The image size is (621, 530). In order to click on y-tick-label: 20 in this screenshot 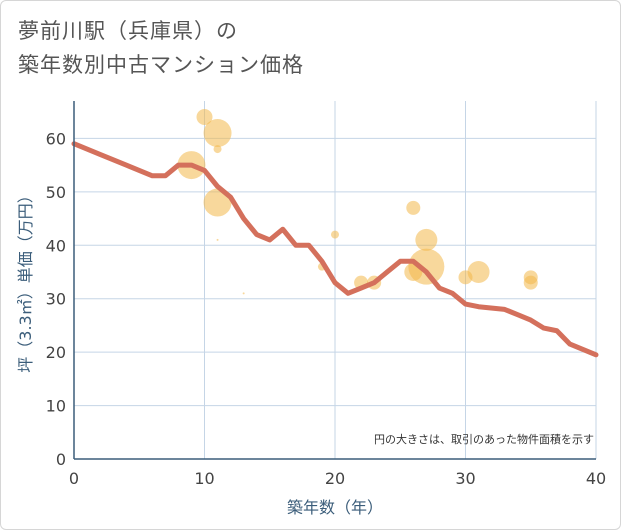, I will do `click(56, 352)`.